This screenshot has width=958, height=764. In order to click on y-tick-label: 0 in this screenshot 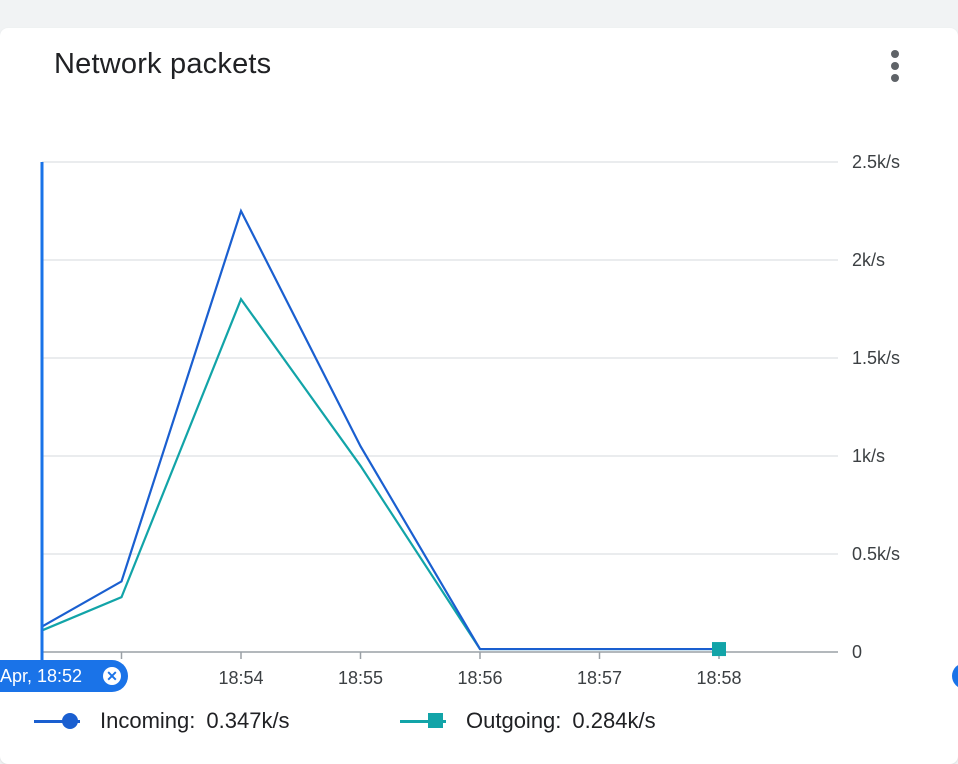, I will do `click(857, 652)`.